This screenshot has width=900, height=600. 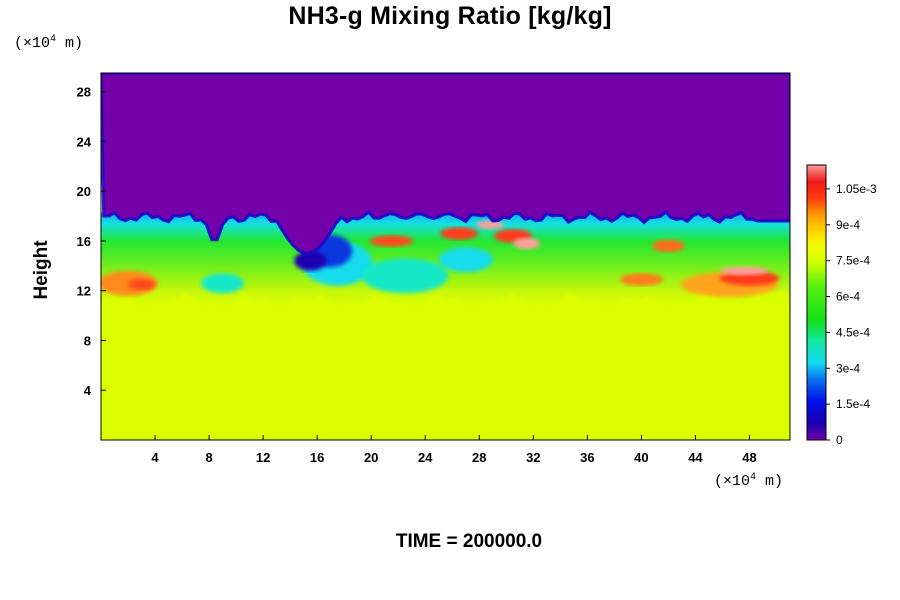 I want to click on y-tick-label: 20, so click(x=84, y=191).